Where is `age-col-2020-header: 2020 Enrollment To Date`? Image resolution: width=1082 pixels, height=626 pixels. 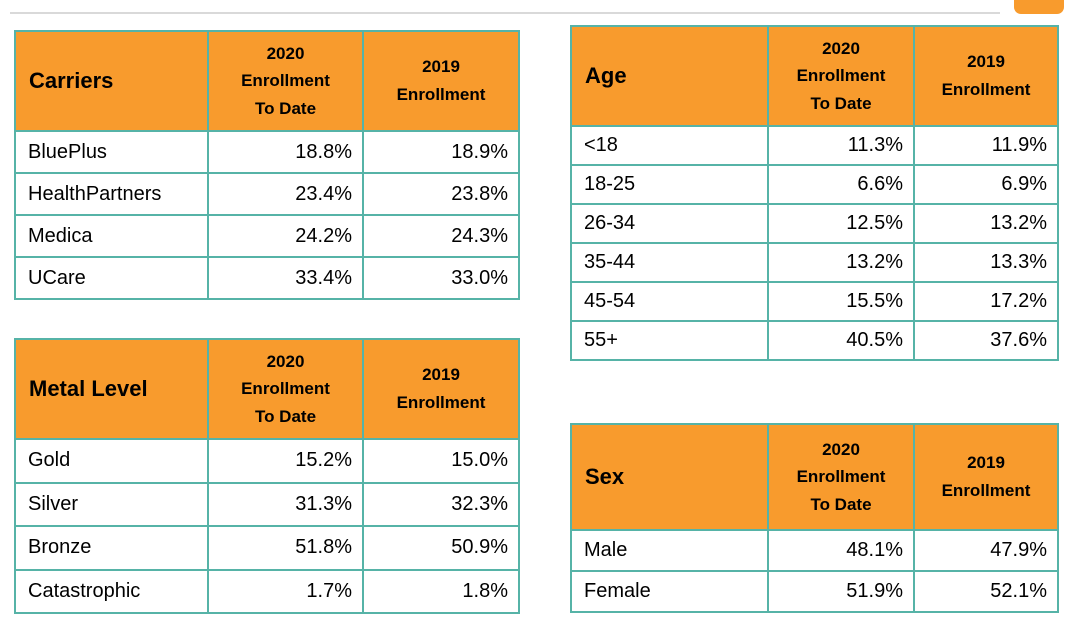
age-col-2020-header: 2020 Enrollment To Date is located at coordinates (841, 76).